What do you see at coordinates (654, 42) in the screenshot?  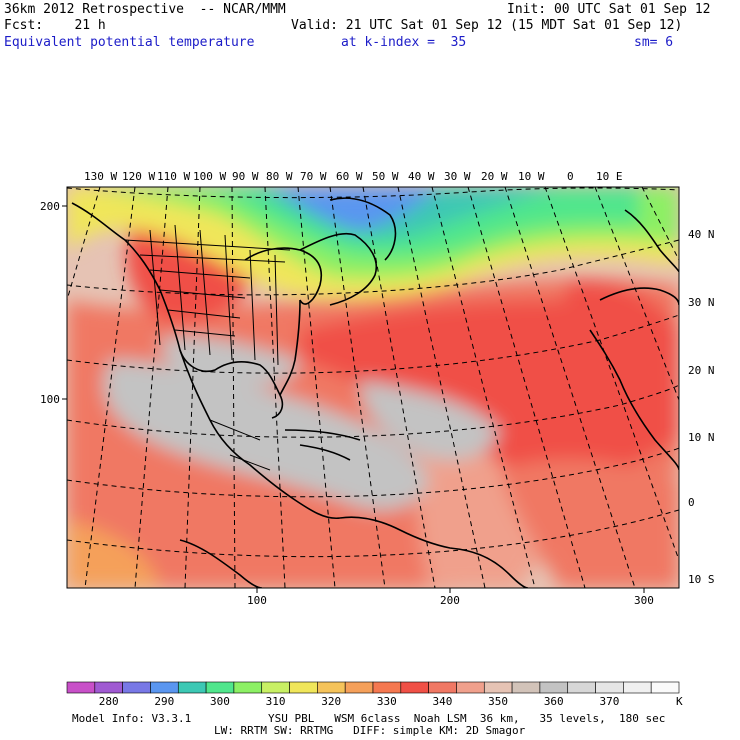 I see `smoothing-info: sm= 6` at bounding box center [654, 42].